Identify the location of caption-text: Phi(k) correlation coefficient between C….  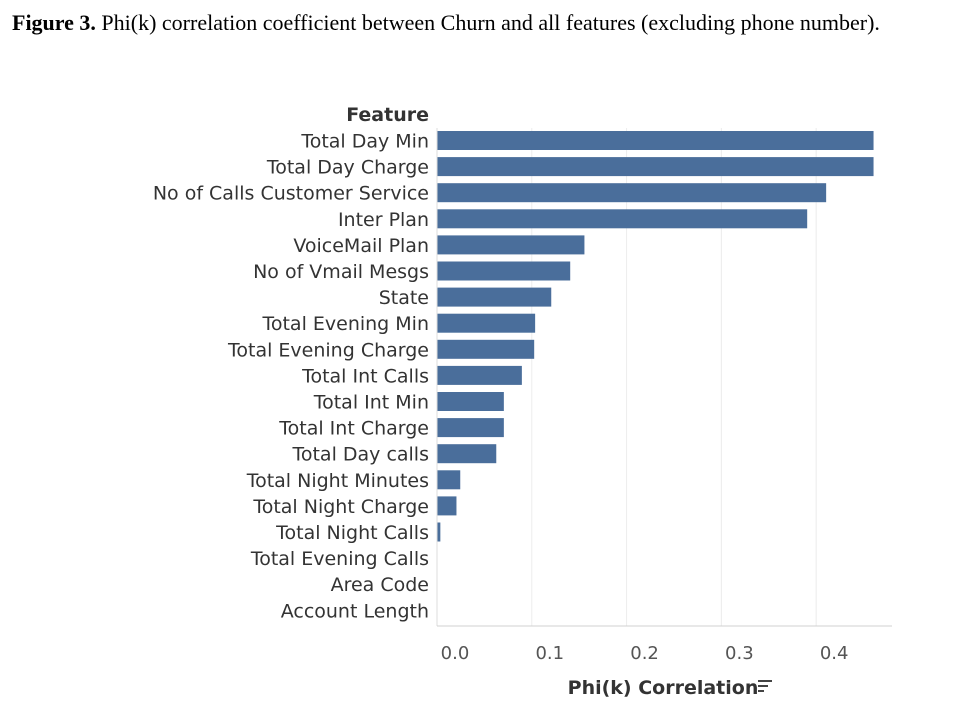
(487, 22).